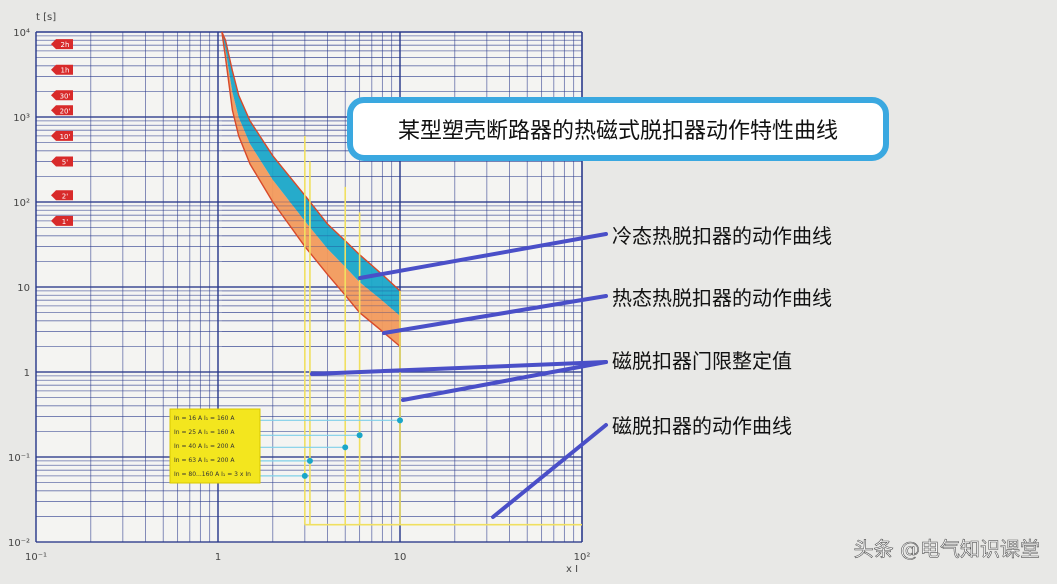  Describe the element at coordinates (722, 236) in the screenshot. I see `annotation-cold-curve: 冷态热脱扣器的动作曲线` at that location.